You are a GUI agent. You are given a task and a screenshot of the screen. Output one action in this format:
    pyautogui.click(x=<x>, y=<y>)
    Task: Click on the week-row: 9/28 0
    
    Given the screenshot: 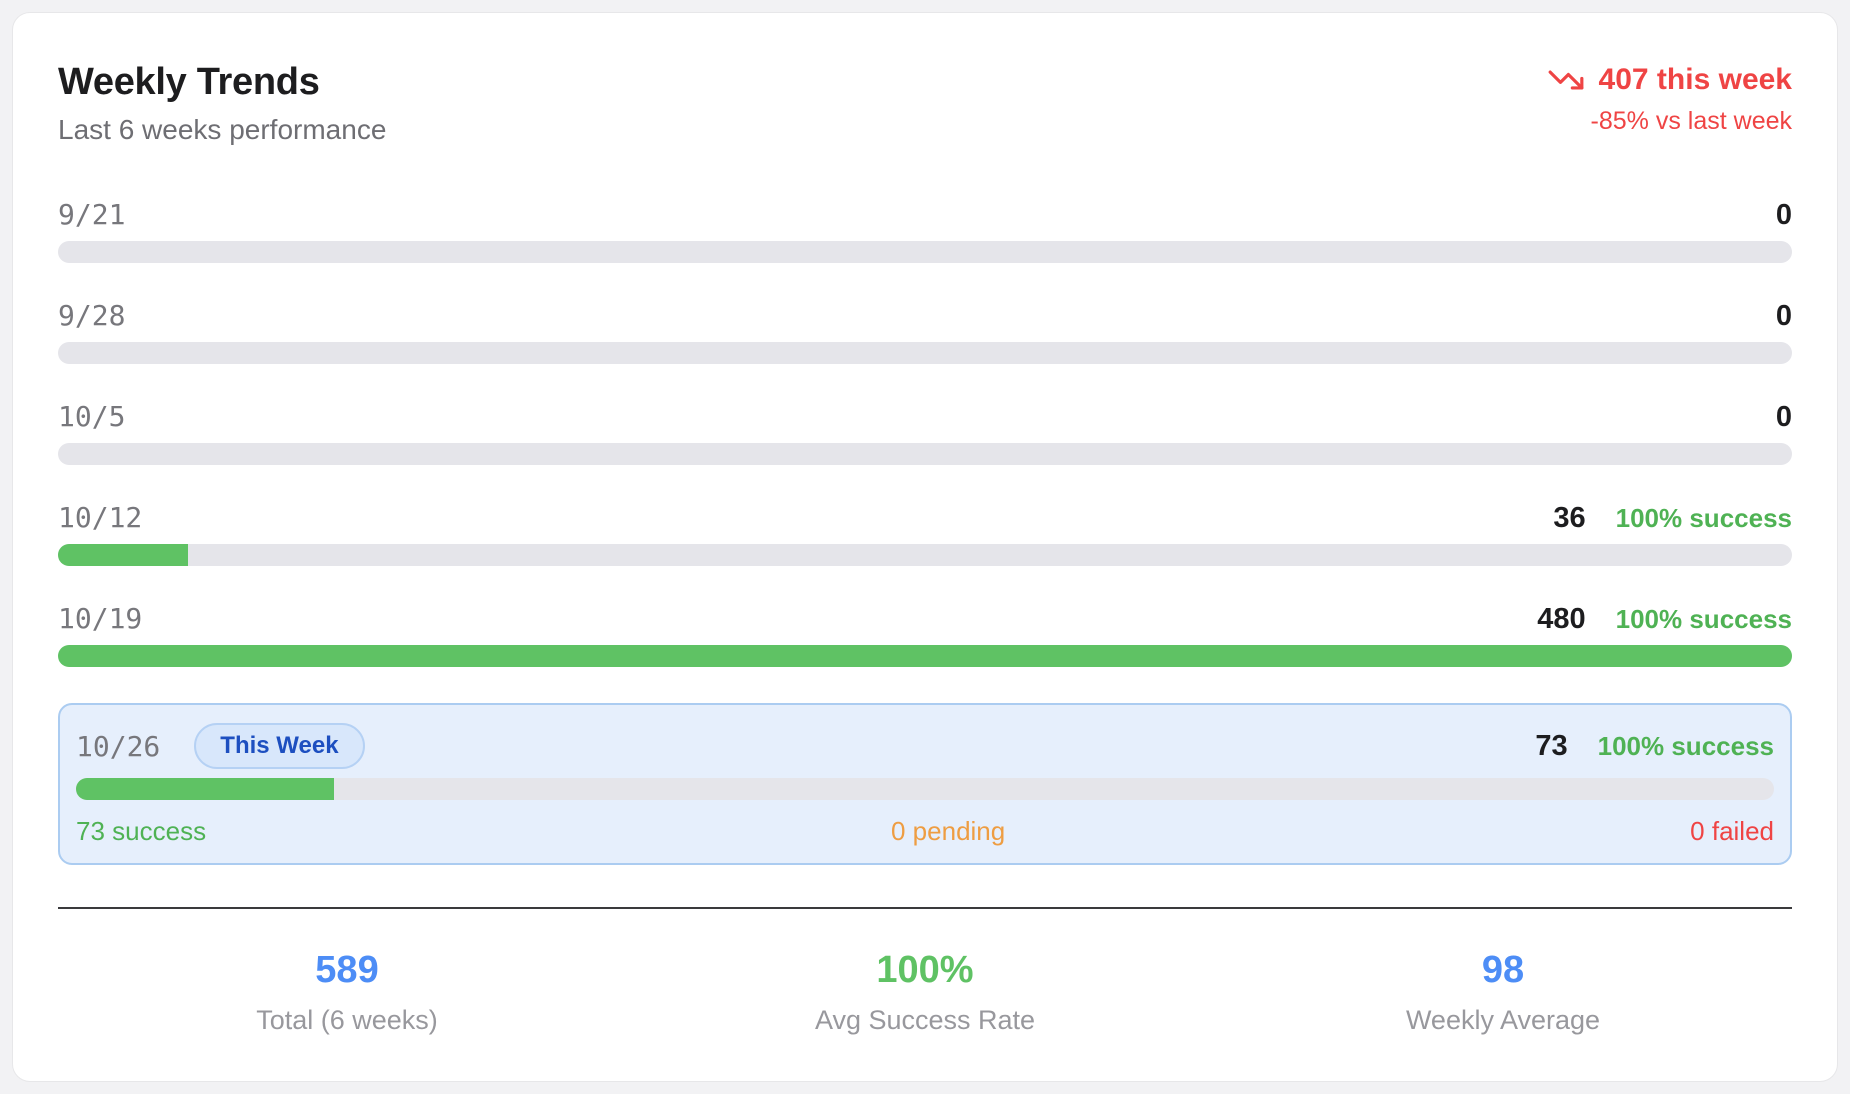 What is the action you would take?
    pyautogui.click(x=925, y=331)
    